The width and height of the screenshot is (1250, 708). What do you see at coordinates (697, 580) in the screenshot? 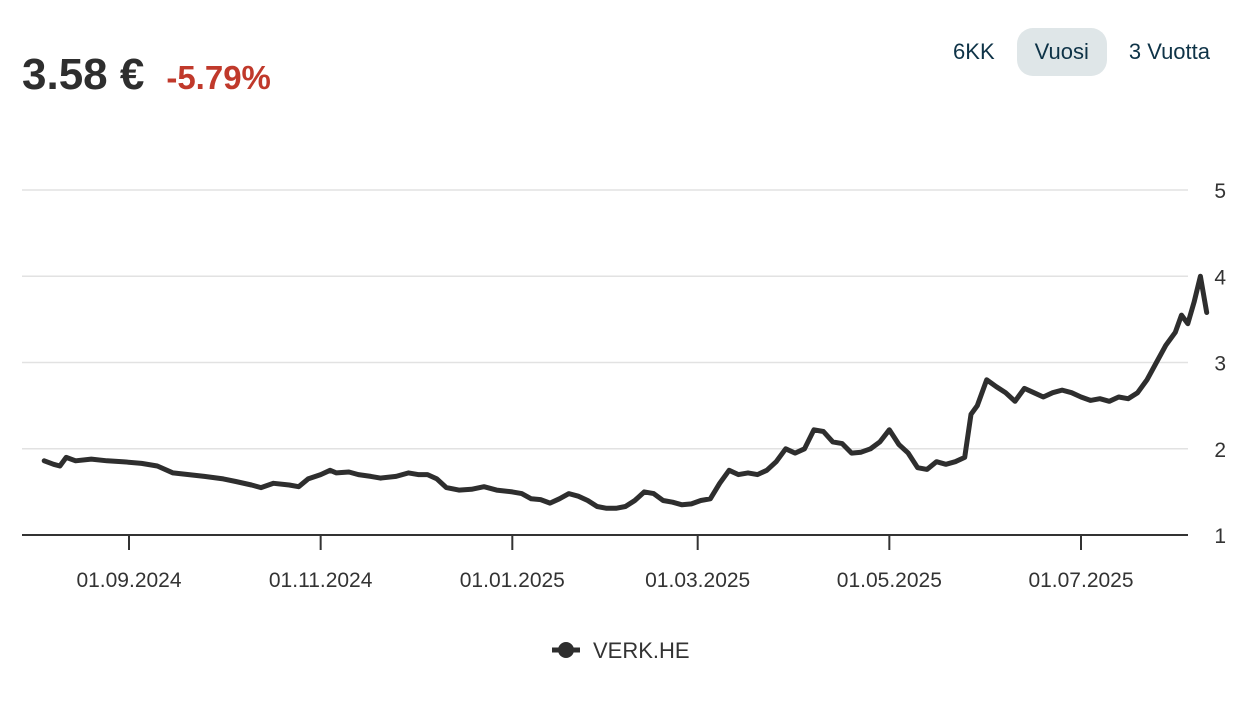
I see `x-tick-label-01.03.2025: 01.03.2025` at bounding box center [697, 580].